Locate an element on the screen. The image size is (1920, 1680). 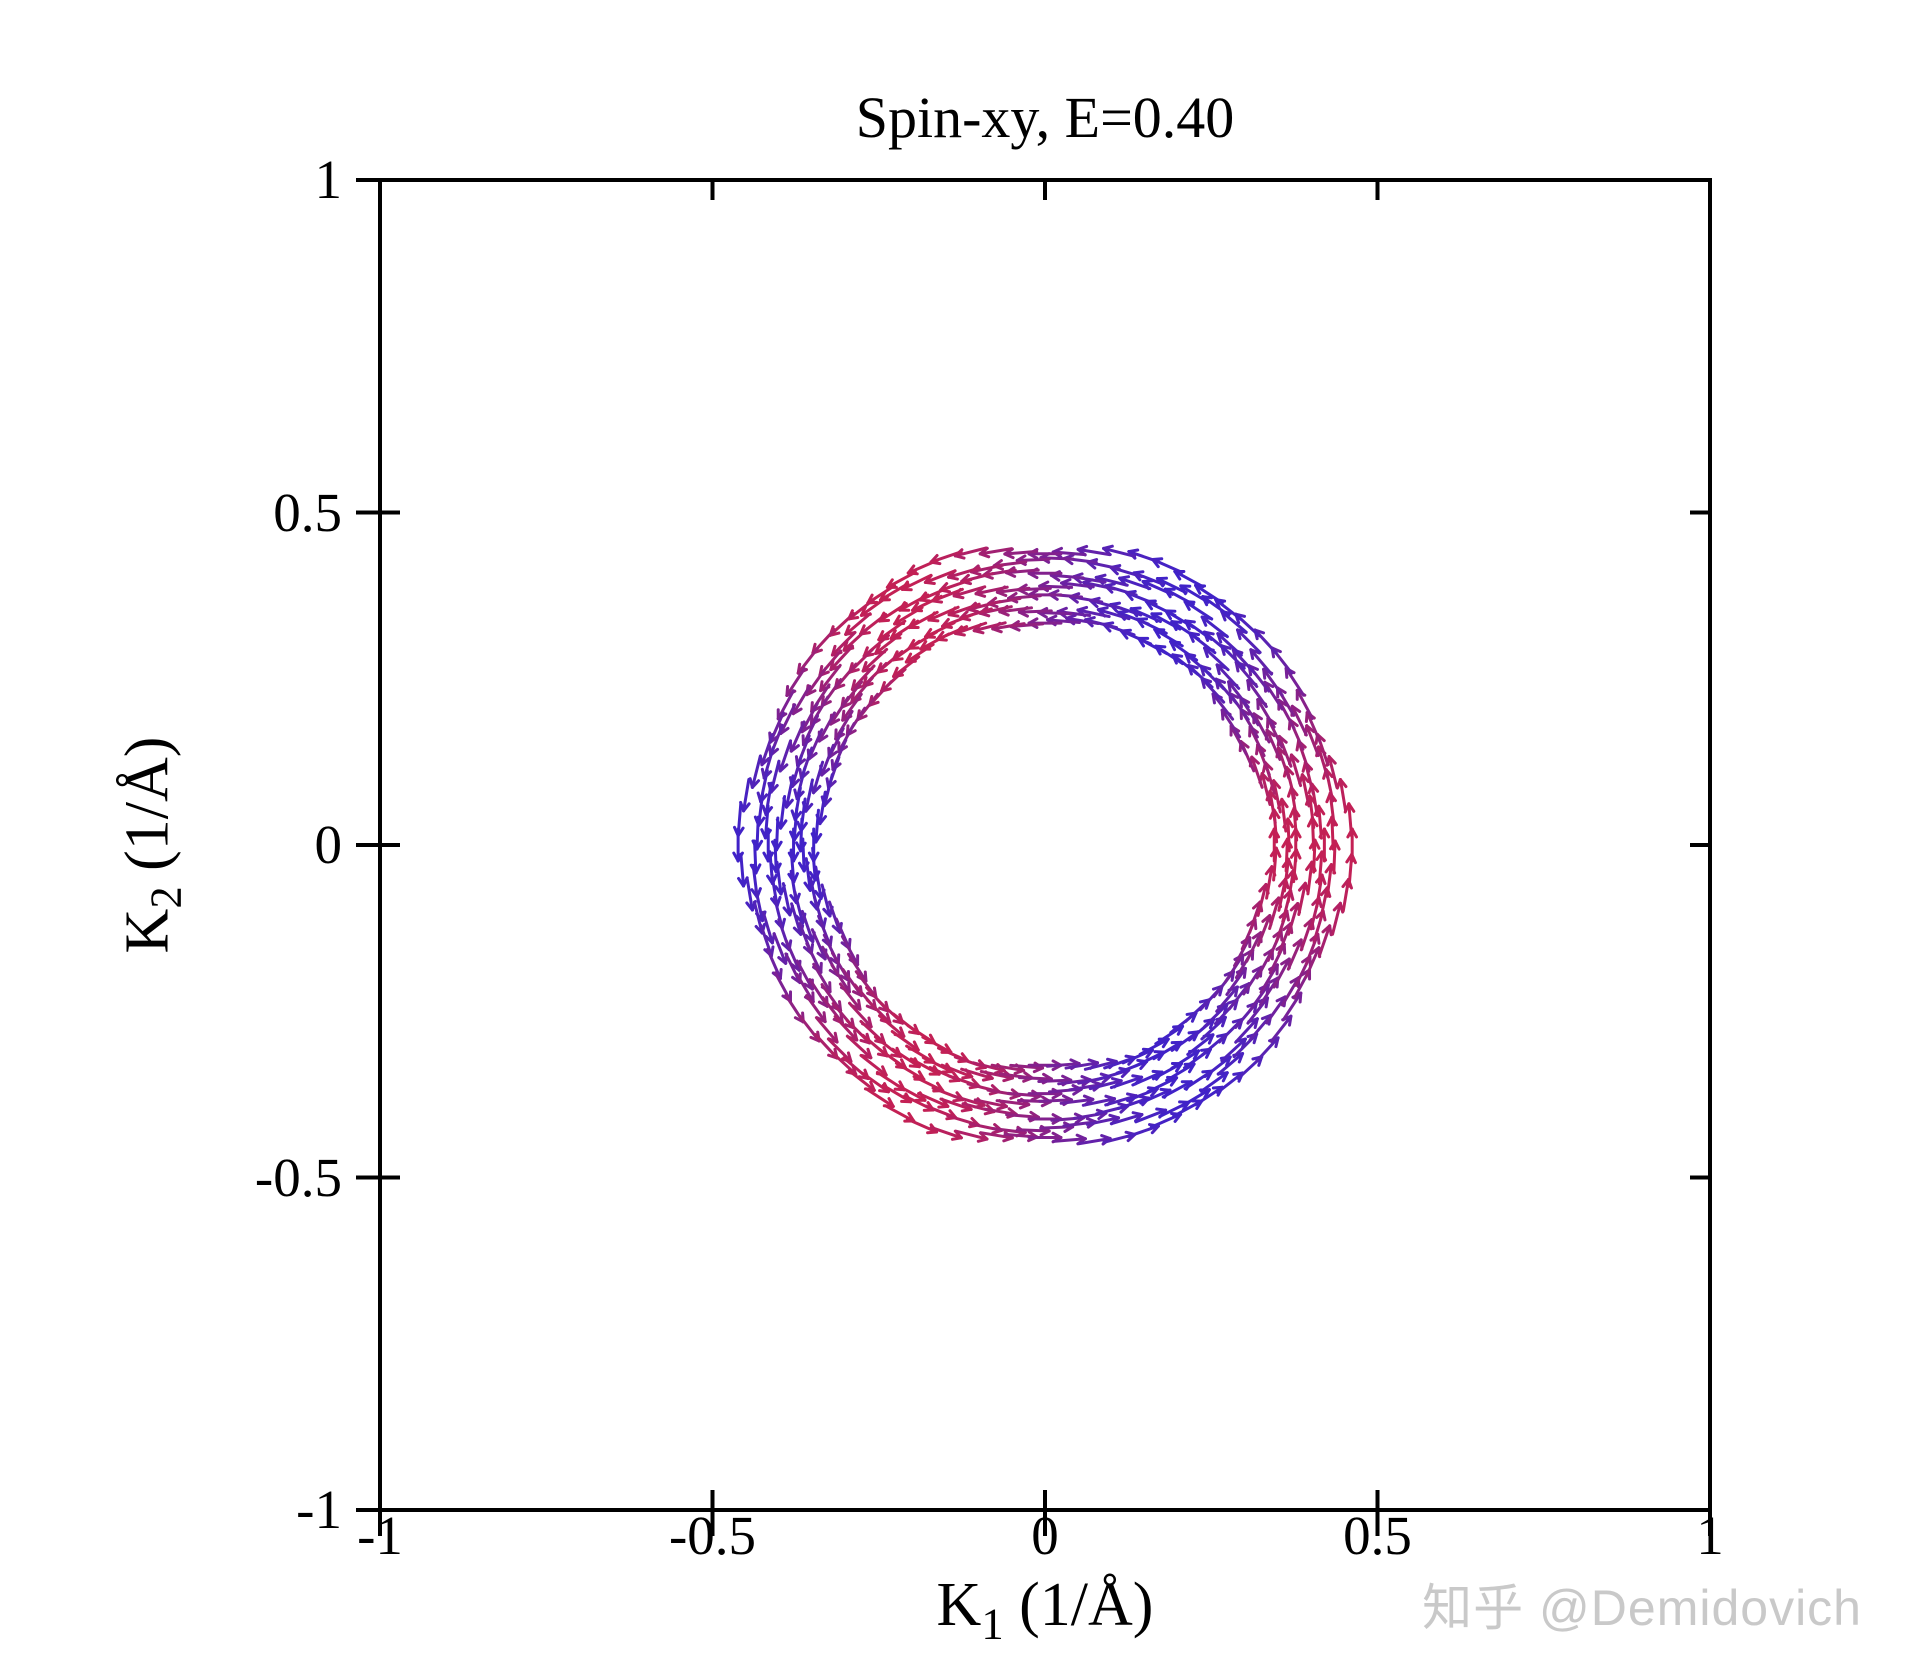
x-tick-label: -1 is located at coordinates (380, 1535).